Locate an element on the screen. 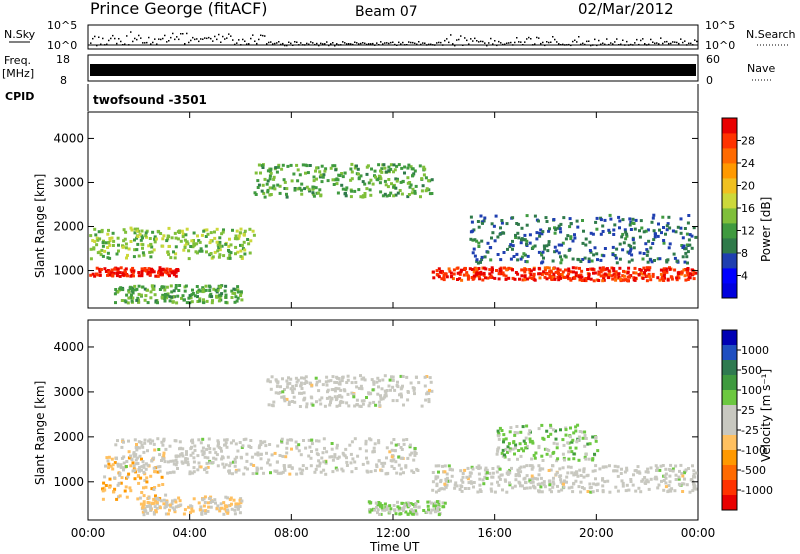  freq-unit: [MHz] is located at coordinates (18, 73).